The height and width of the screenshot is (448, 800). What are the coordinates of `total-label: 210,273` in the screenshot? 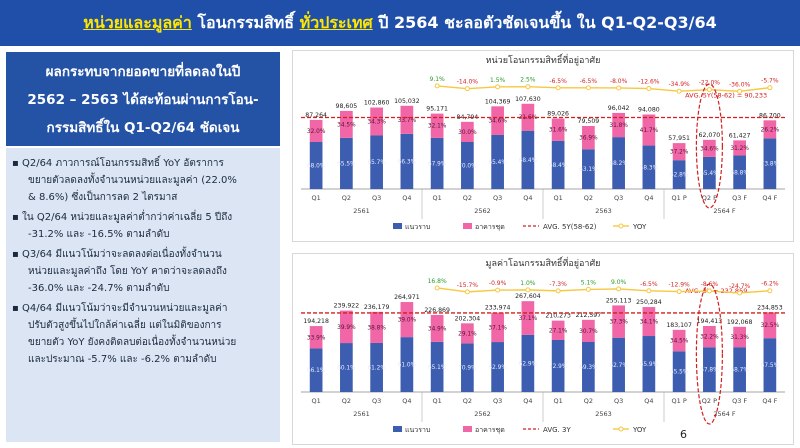 It's located at (558, 316).